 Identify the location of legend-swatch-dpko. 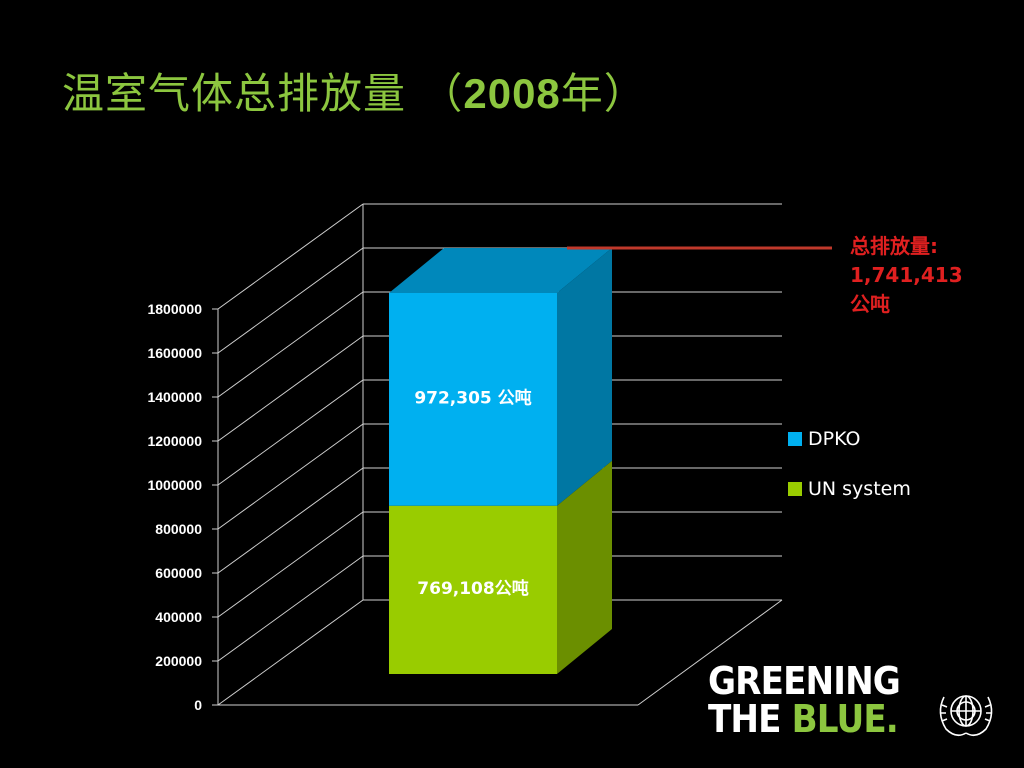
(795, 439).